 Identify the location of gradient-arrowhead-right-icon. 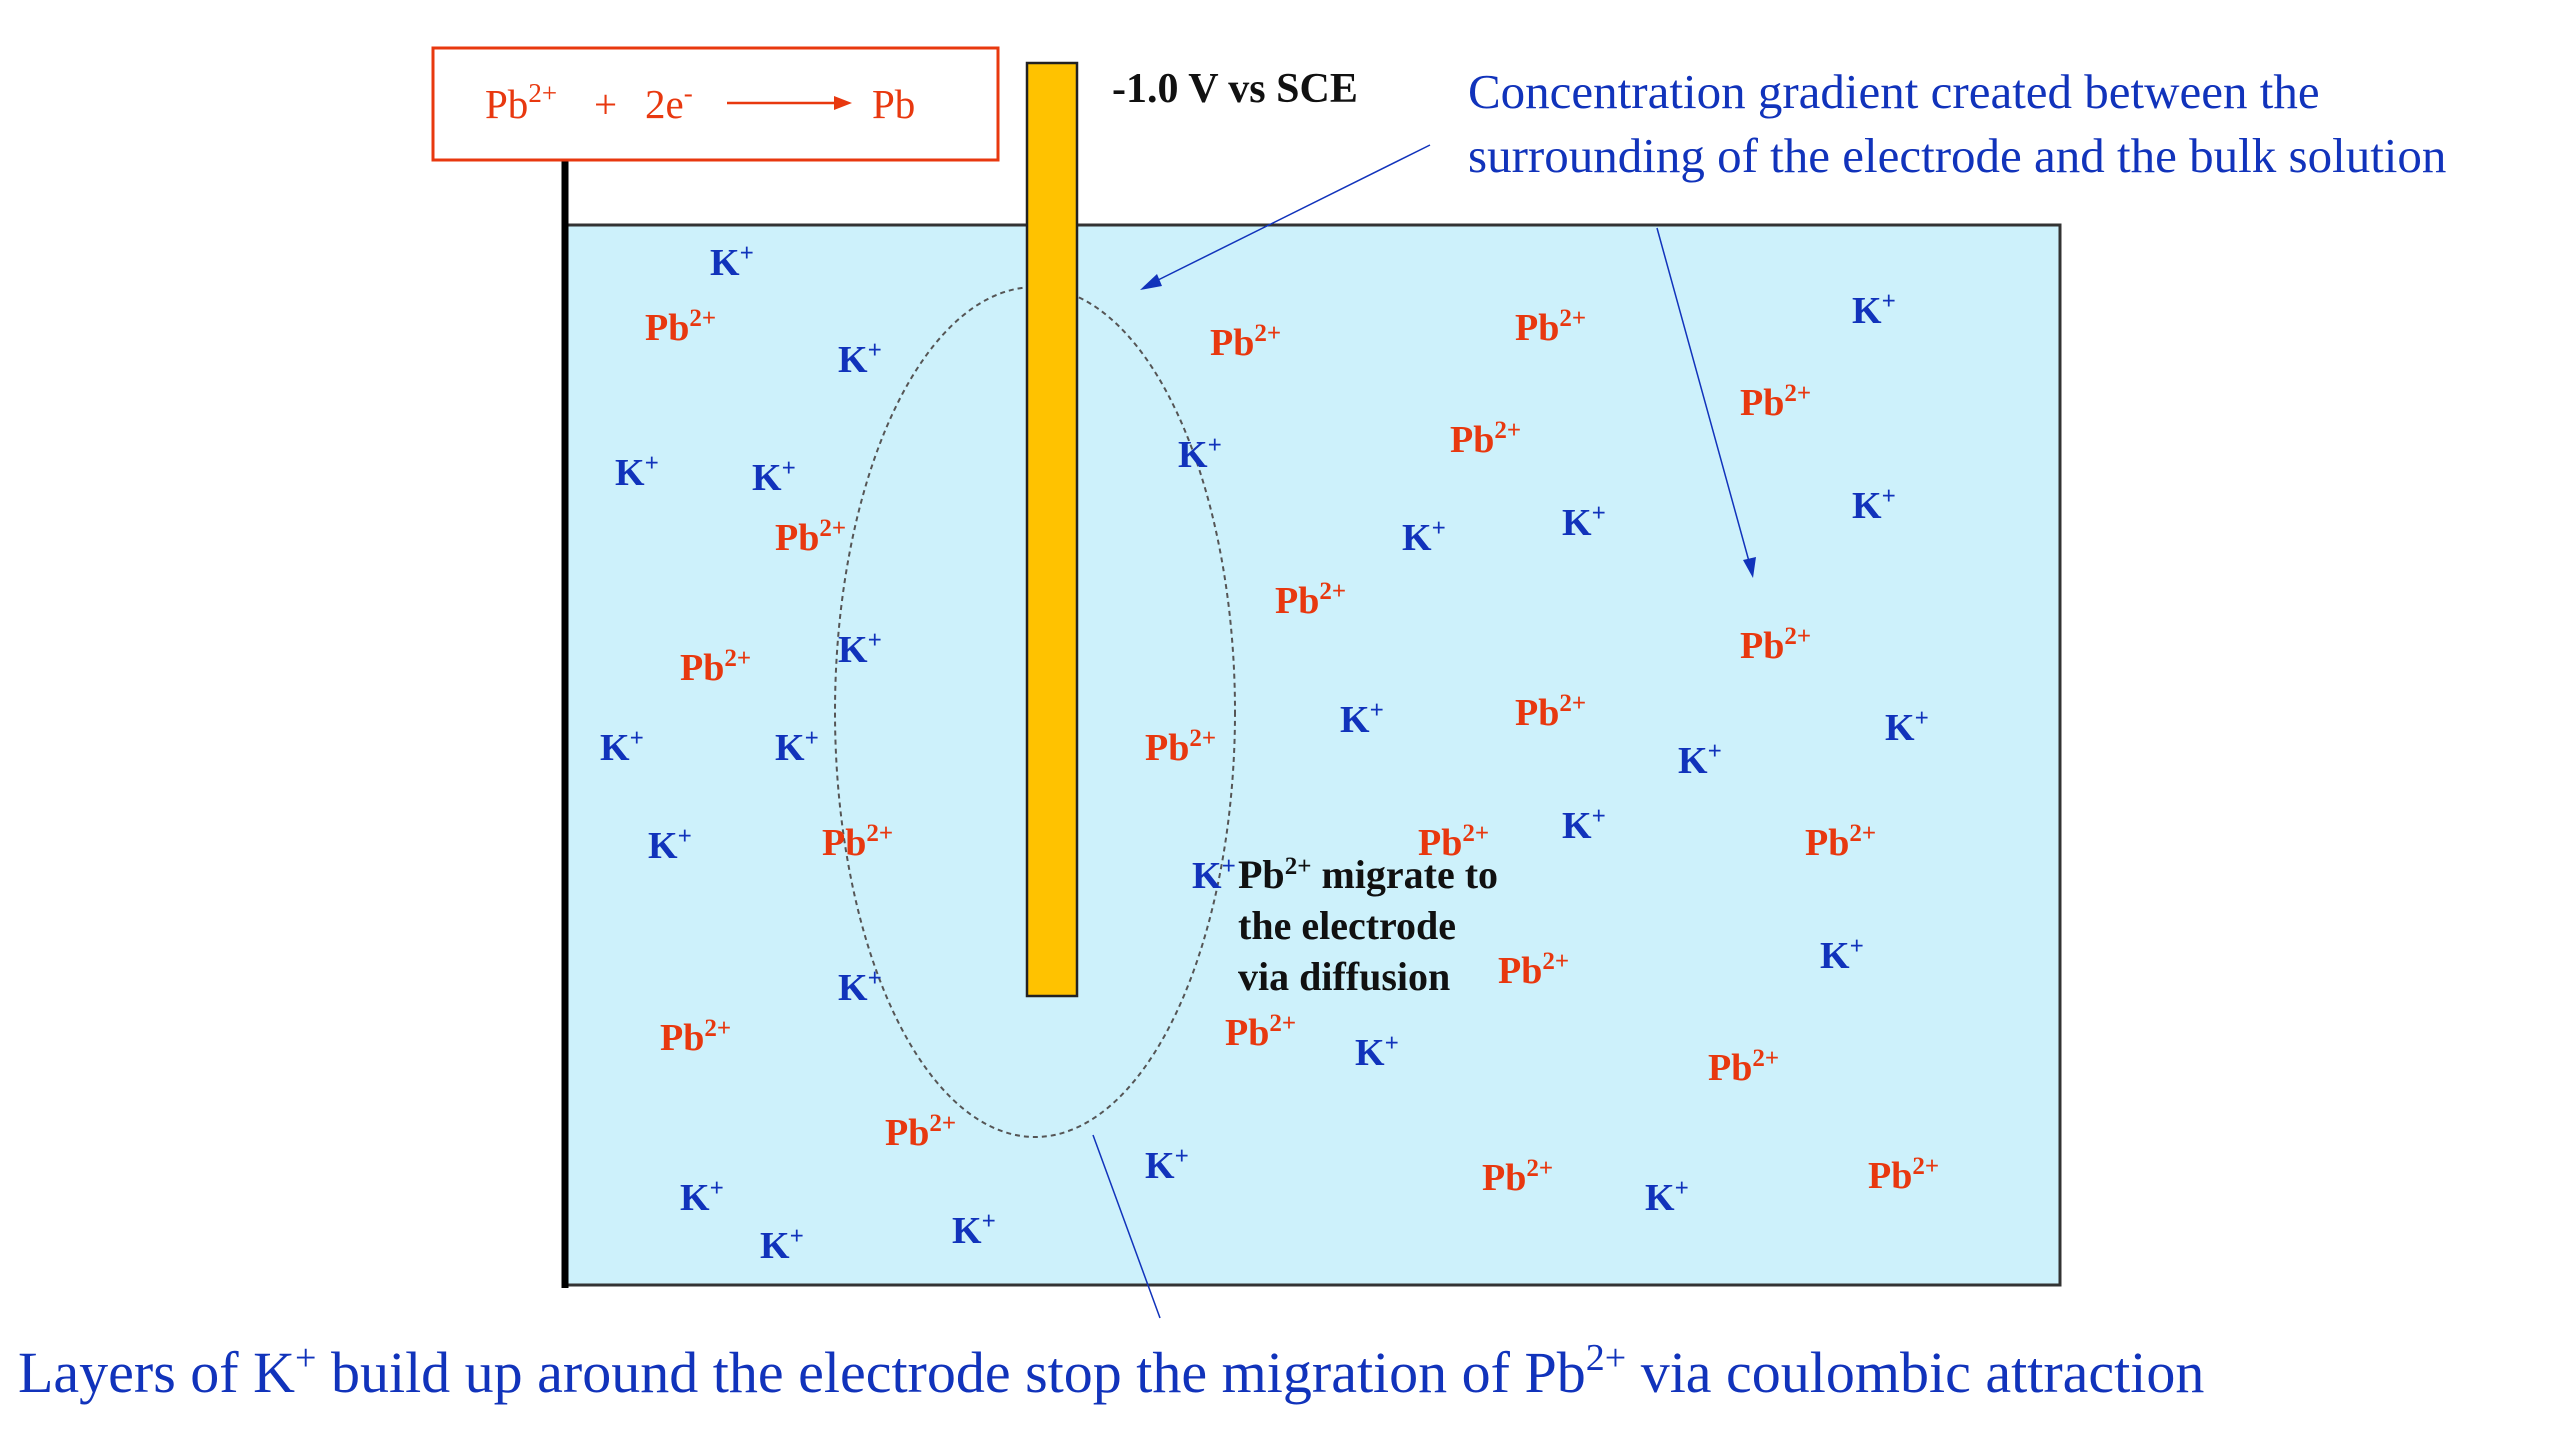
(1749, 567).